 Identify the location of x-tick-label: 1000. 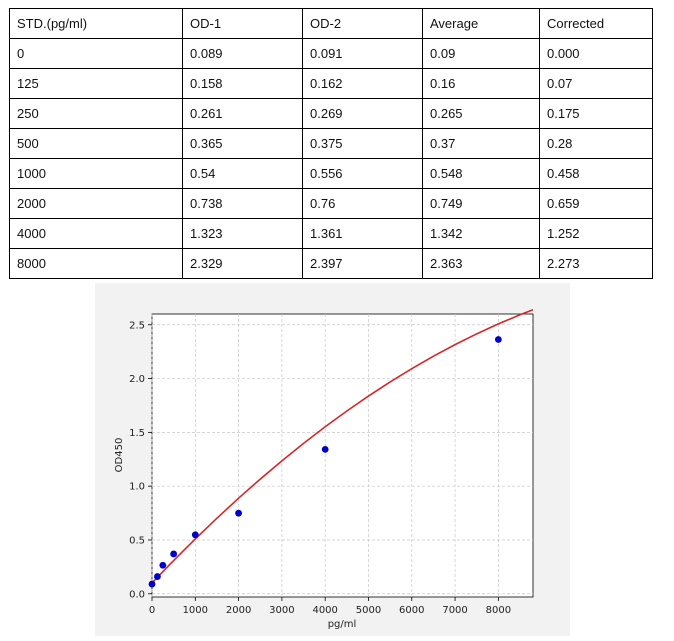
(195, 610).